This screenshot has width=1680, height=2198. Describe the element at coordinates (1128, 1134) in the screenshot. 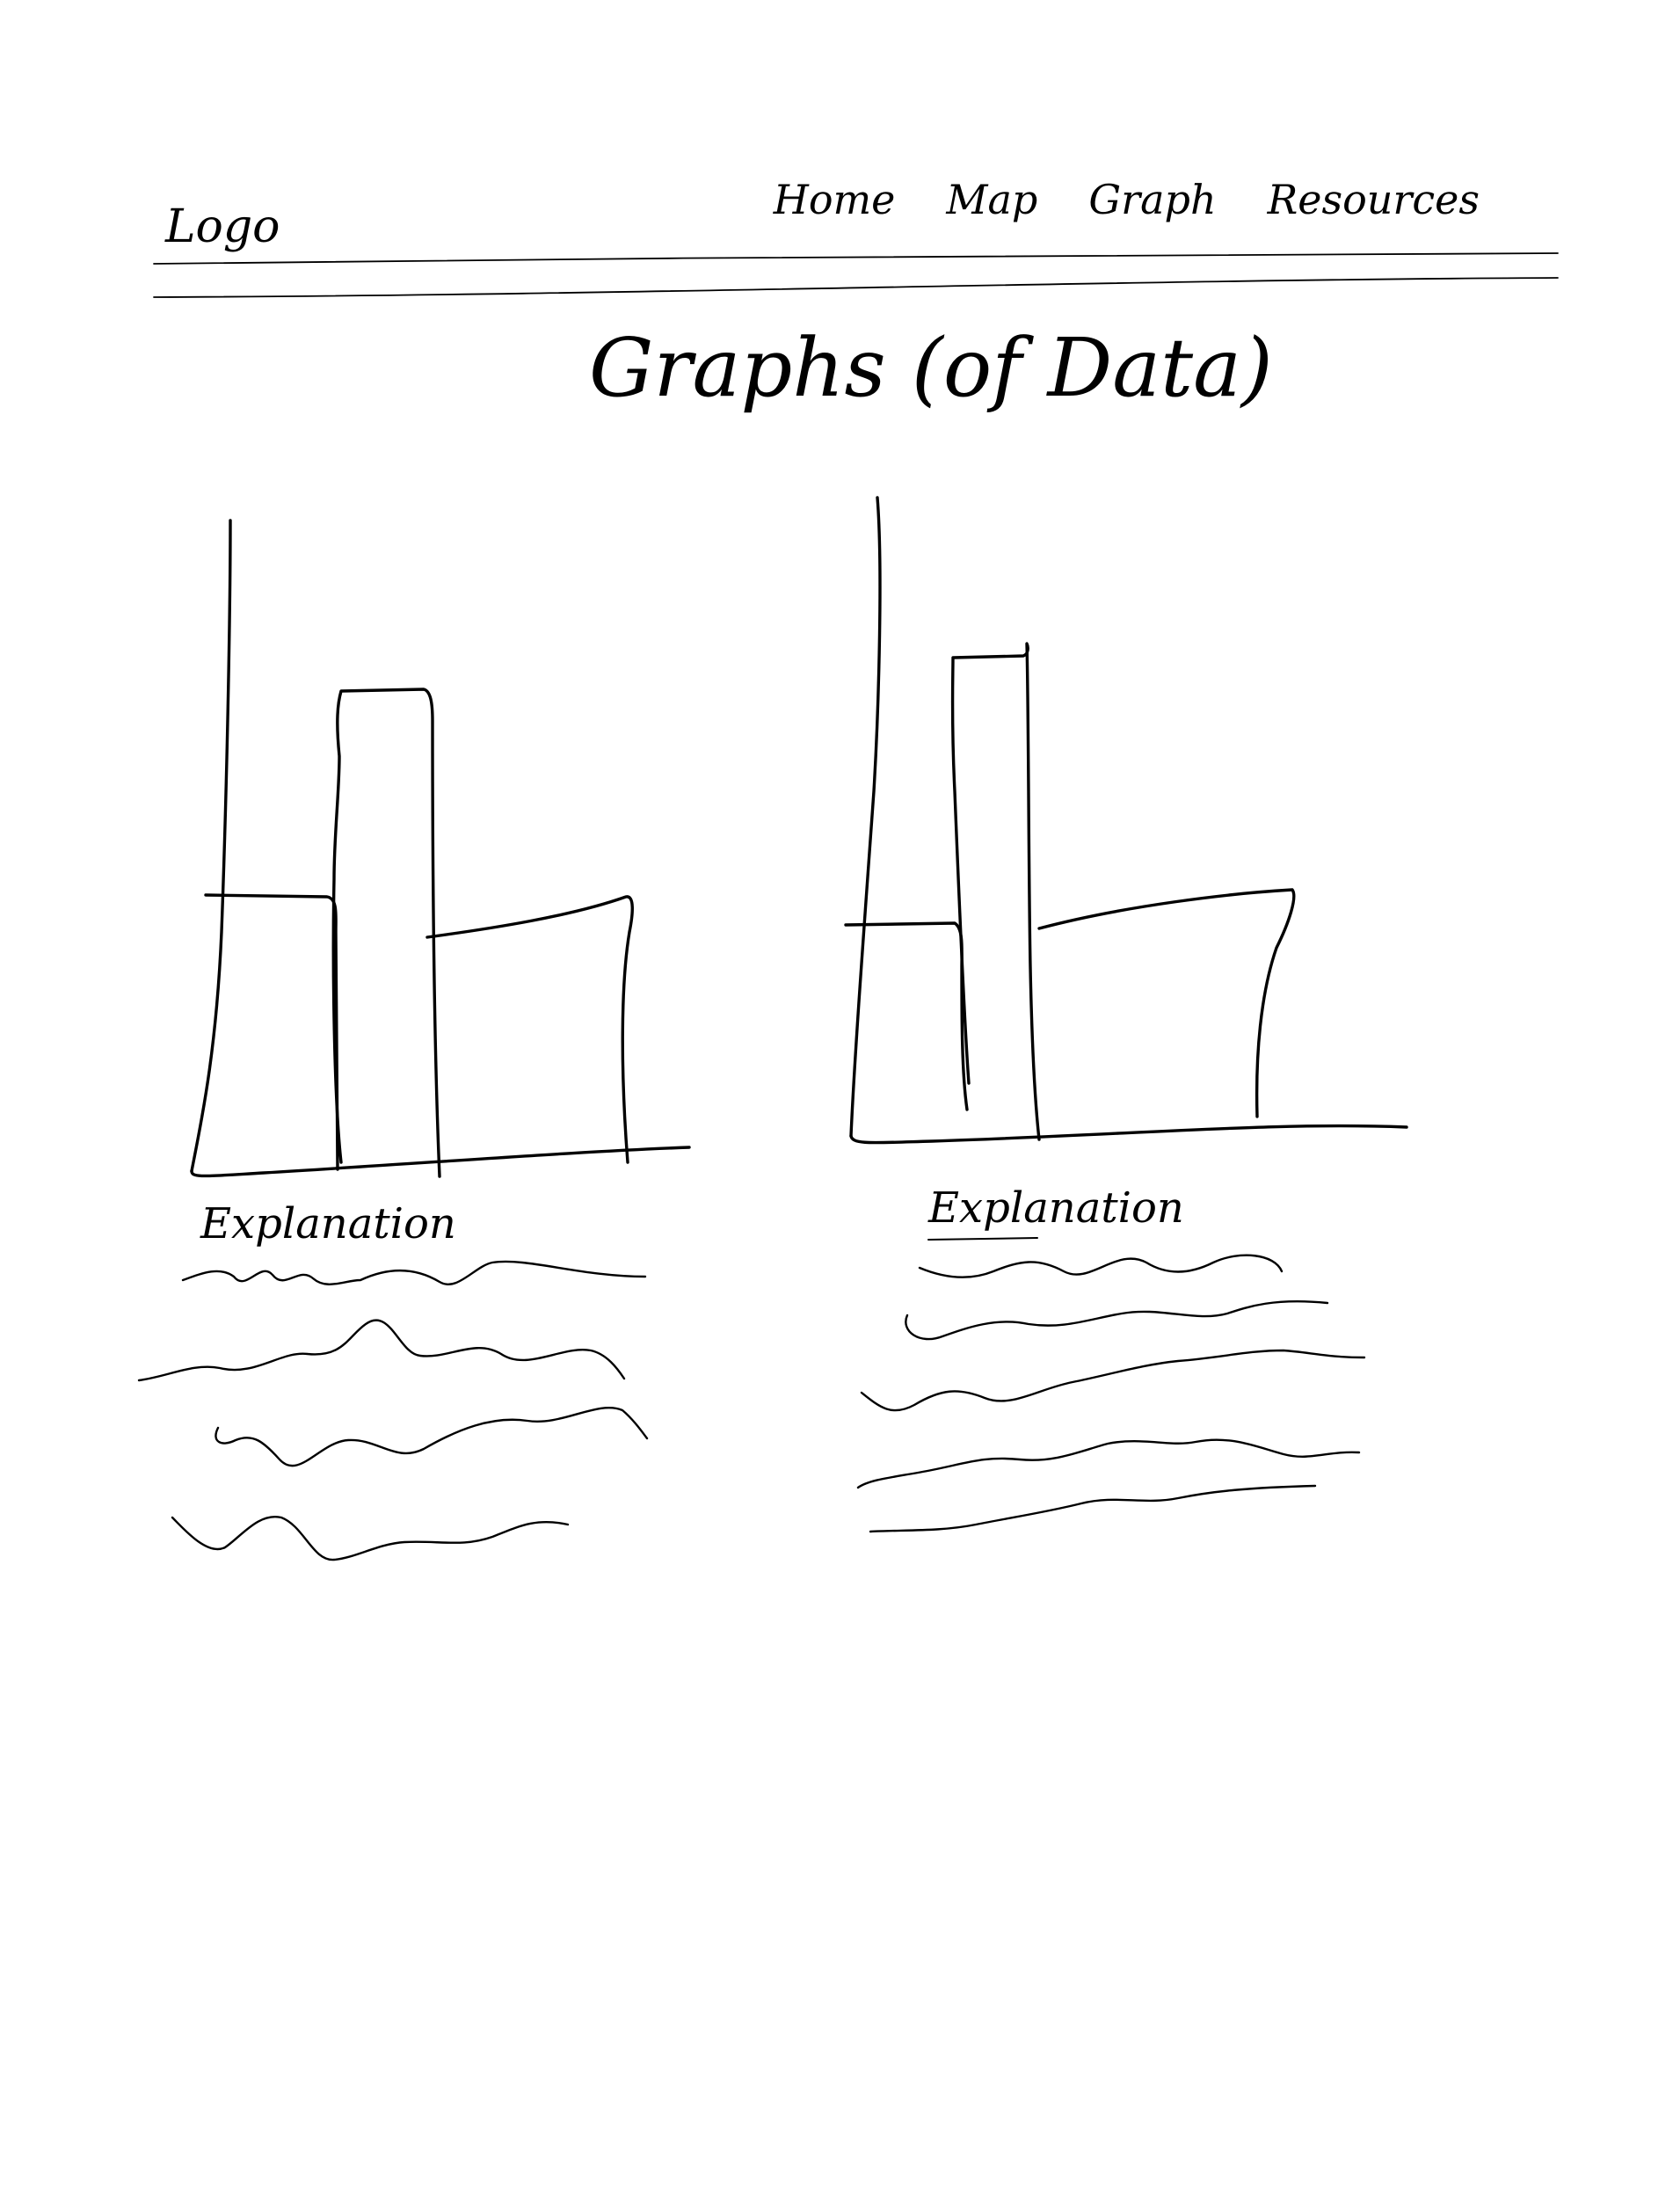

I see `graph-right-x-axis` at that location.